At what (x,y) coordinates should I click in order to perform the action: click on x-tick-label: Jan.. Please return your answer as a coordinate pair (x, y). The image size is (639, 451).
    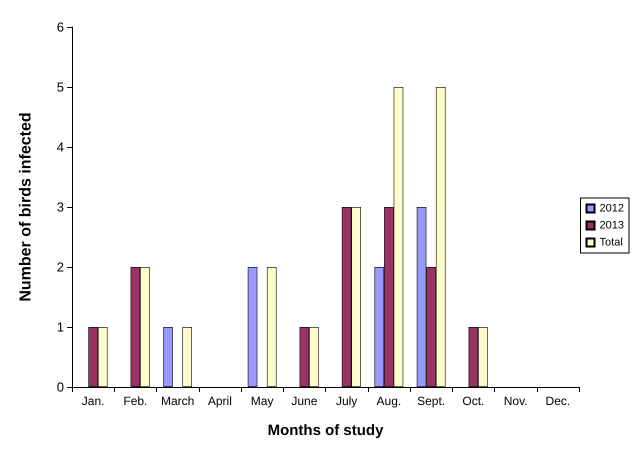
    Looking at the image, I should click on (93, 401).